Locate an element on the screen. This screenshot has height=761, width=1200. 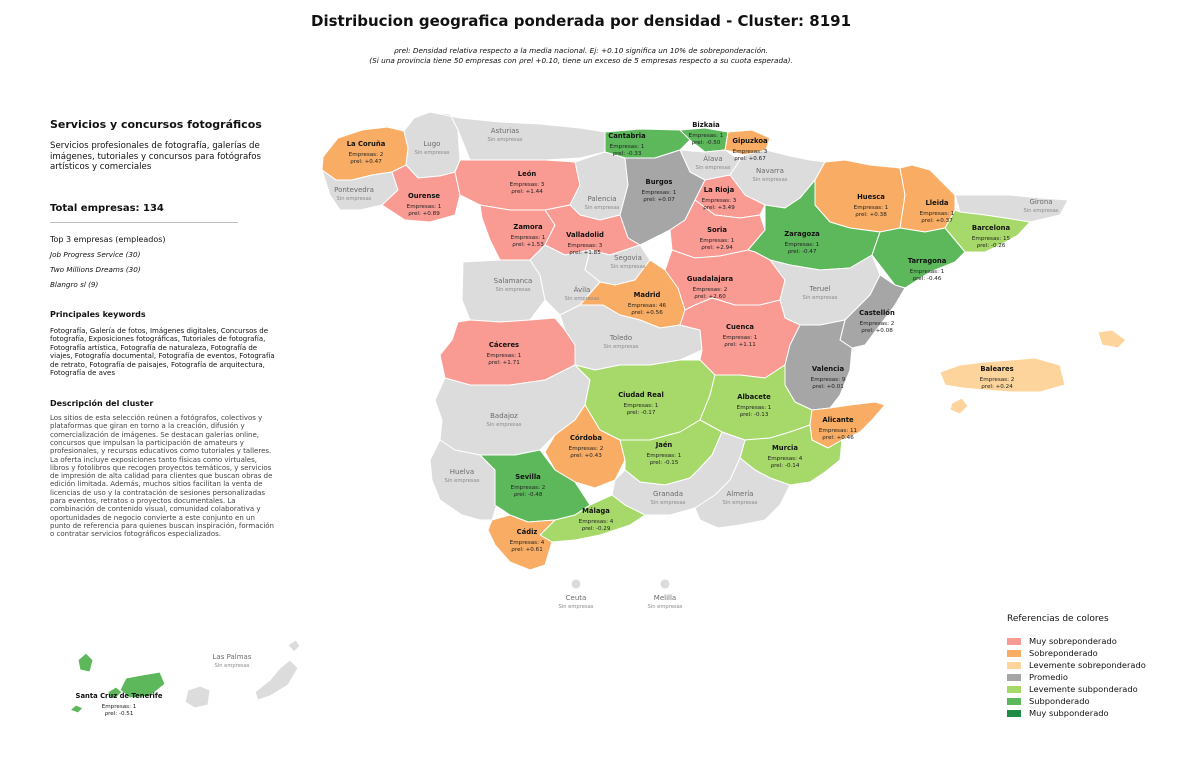
ceuta-label: Ceuta is located at coordinates (576, 598).